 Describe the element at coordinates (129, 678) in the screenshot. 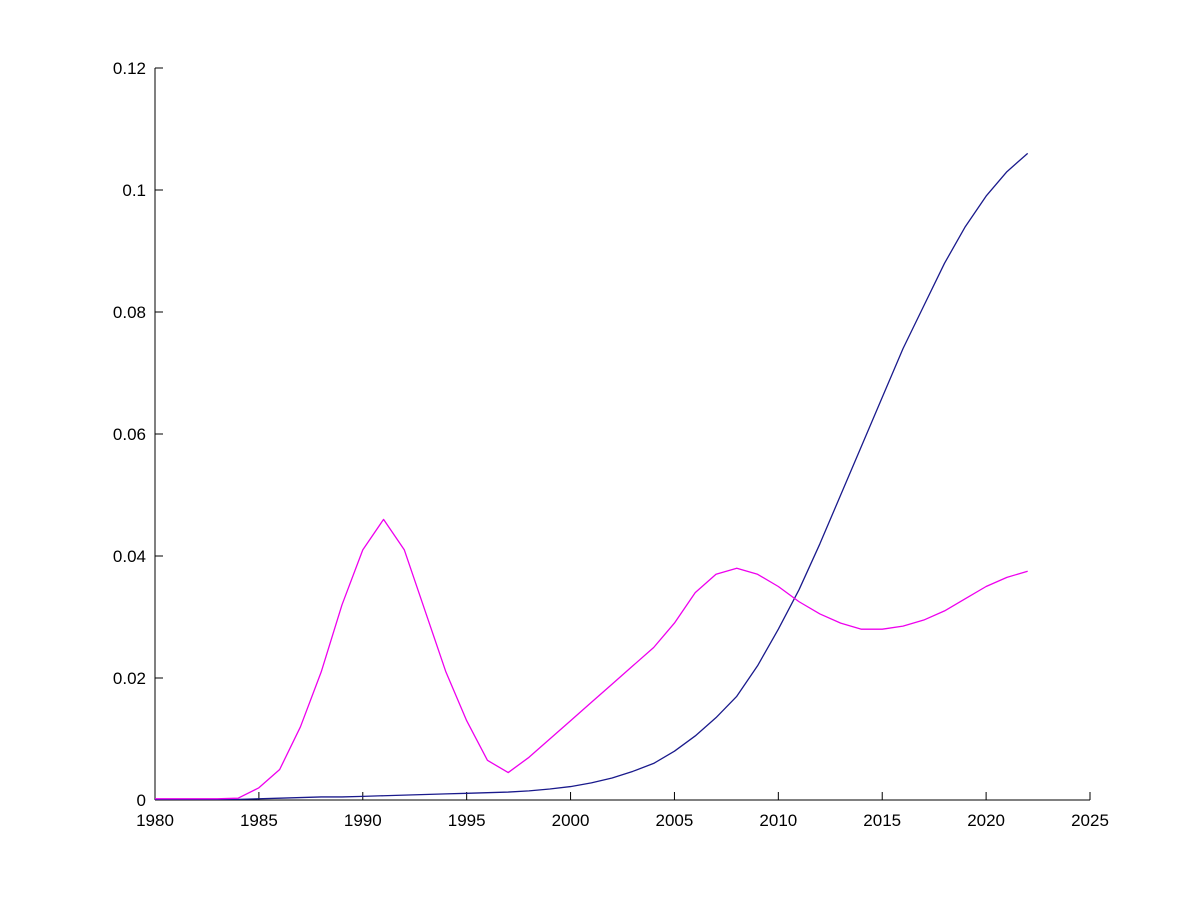

I see `y-tick-label: 0.02` at that location.